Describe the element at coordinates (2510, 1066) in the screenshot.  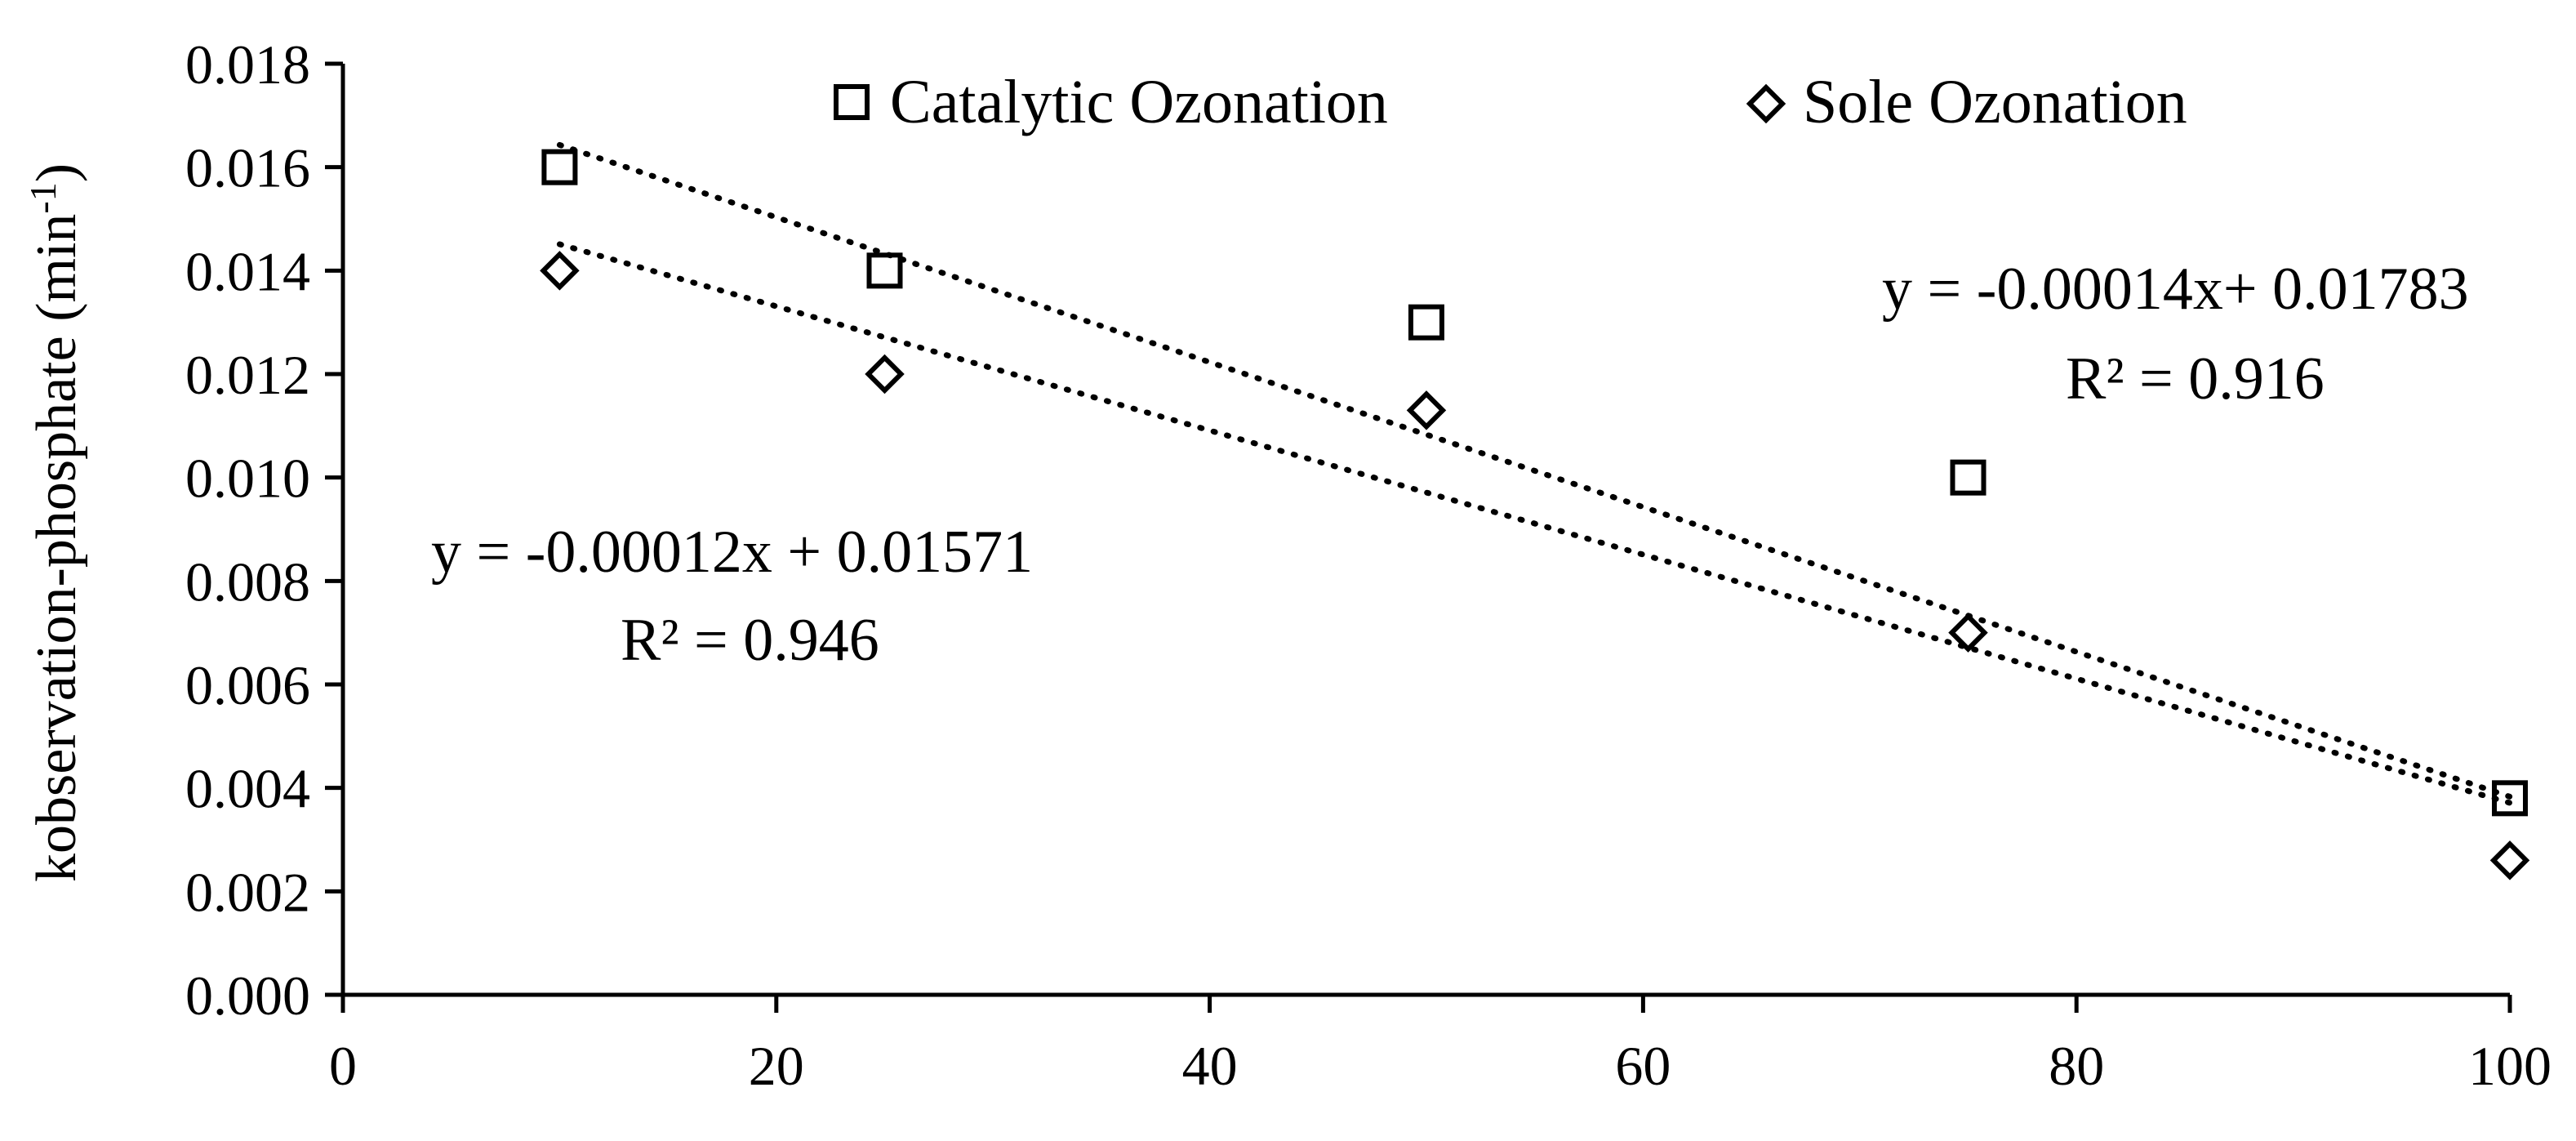
I see `x-tick-label: 100` at that location.